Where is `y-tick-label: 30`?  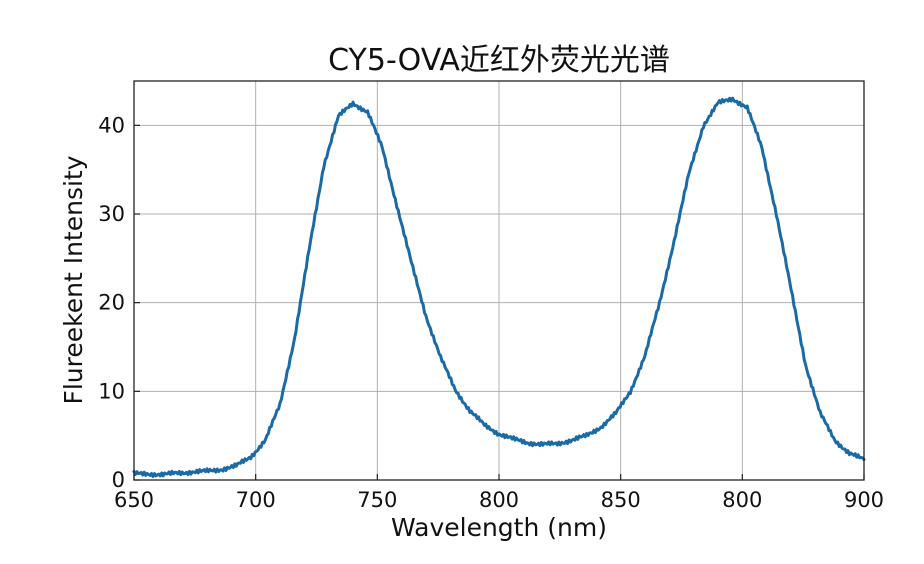
y-tick-label: 30 is located at coordinates (111, 214).